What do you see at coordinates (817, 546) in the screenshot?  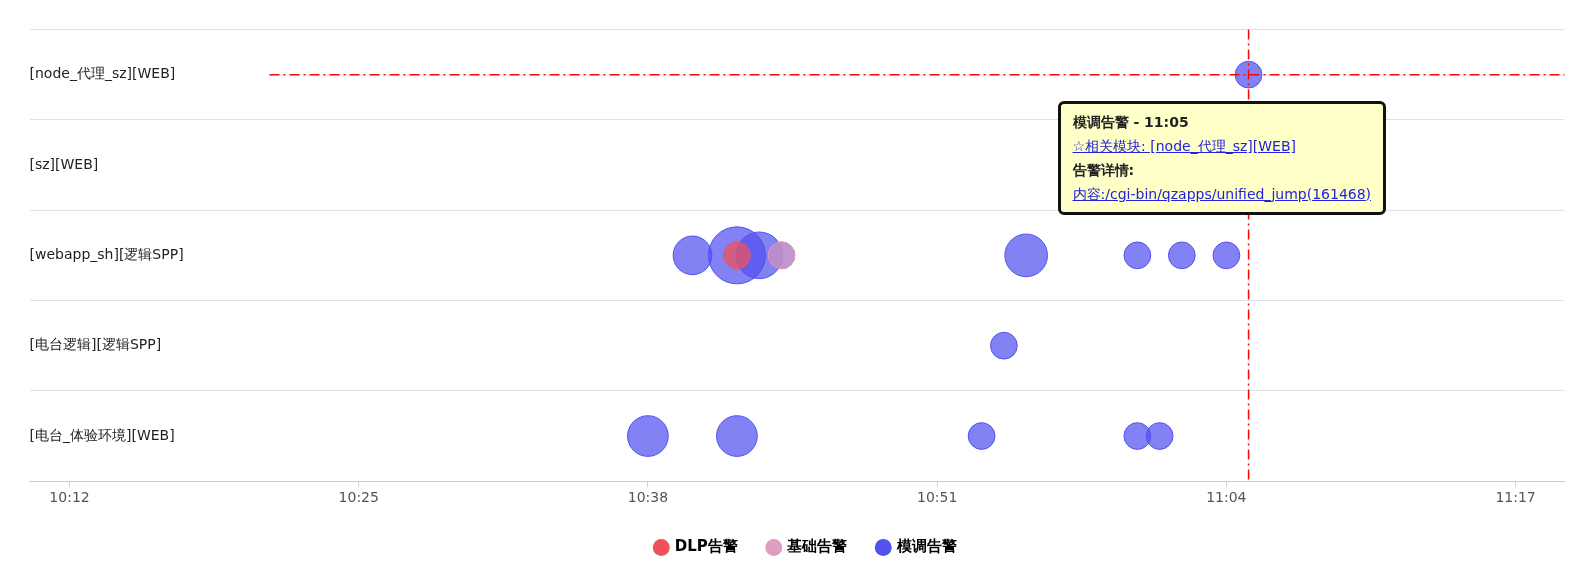 I see `legend-label: 基础告警` at bounding box center [817, 546].